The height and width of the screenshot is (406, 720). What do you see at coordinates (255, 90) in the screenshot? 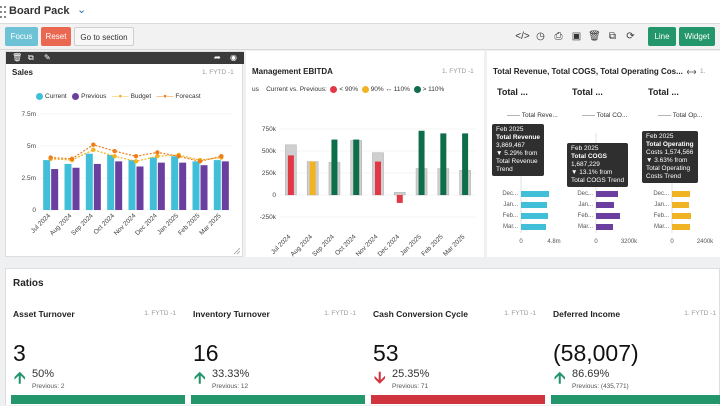
I see `ebitda-unit: us` at bounding box center [255, 90].